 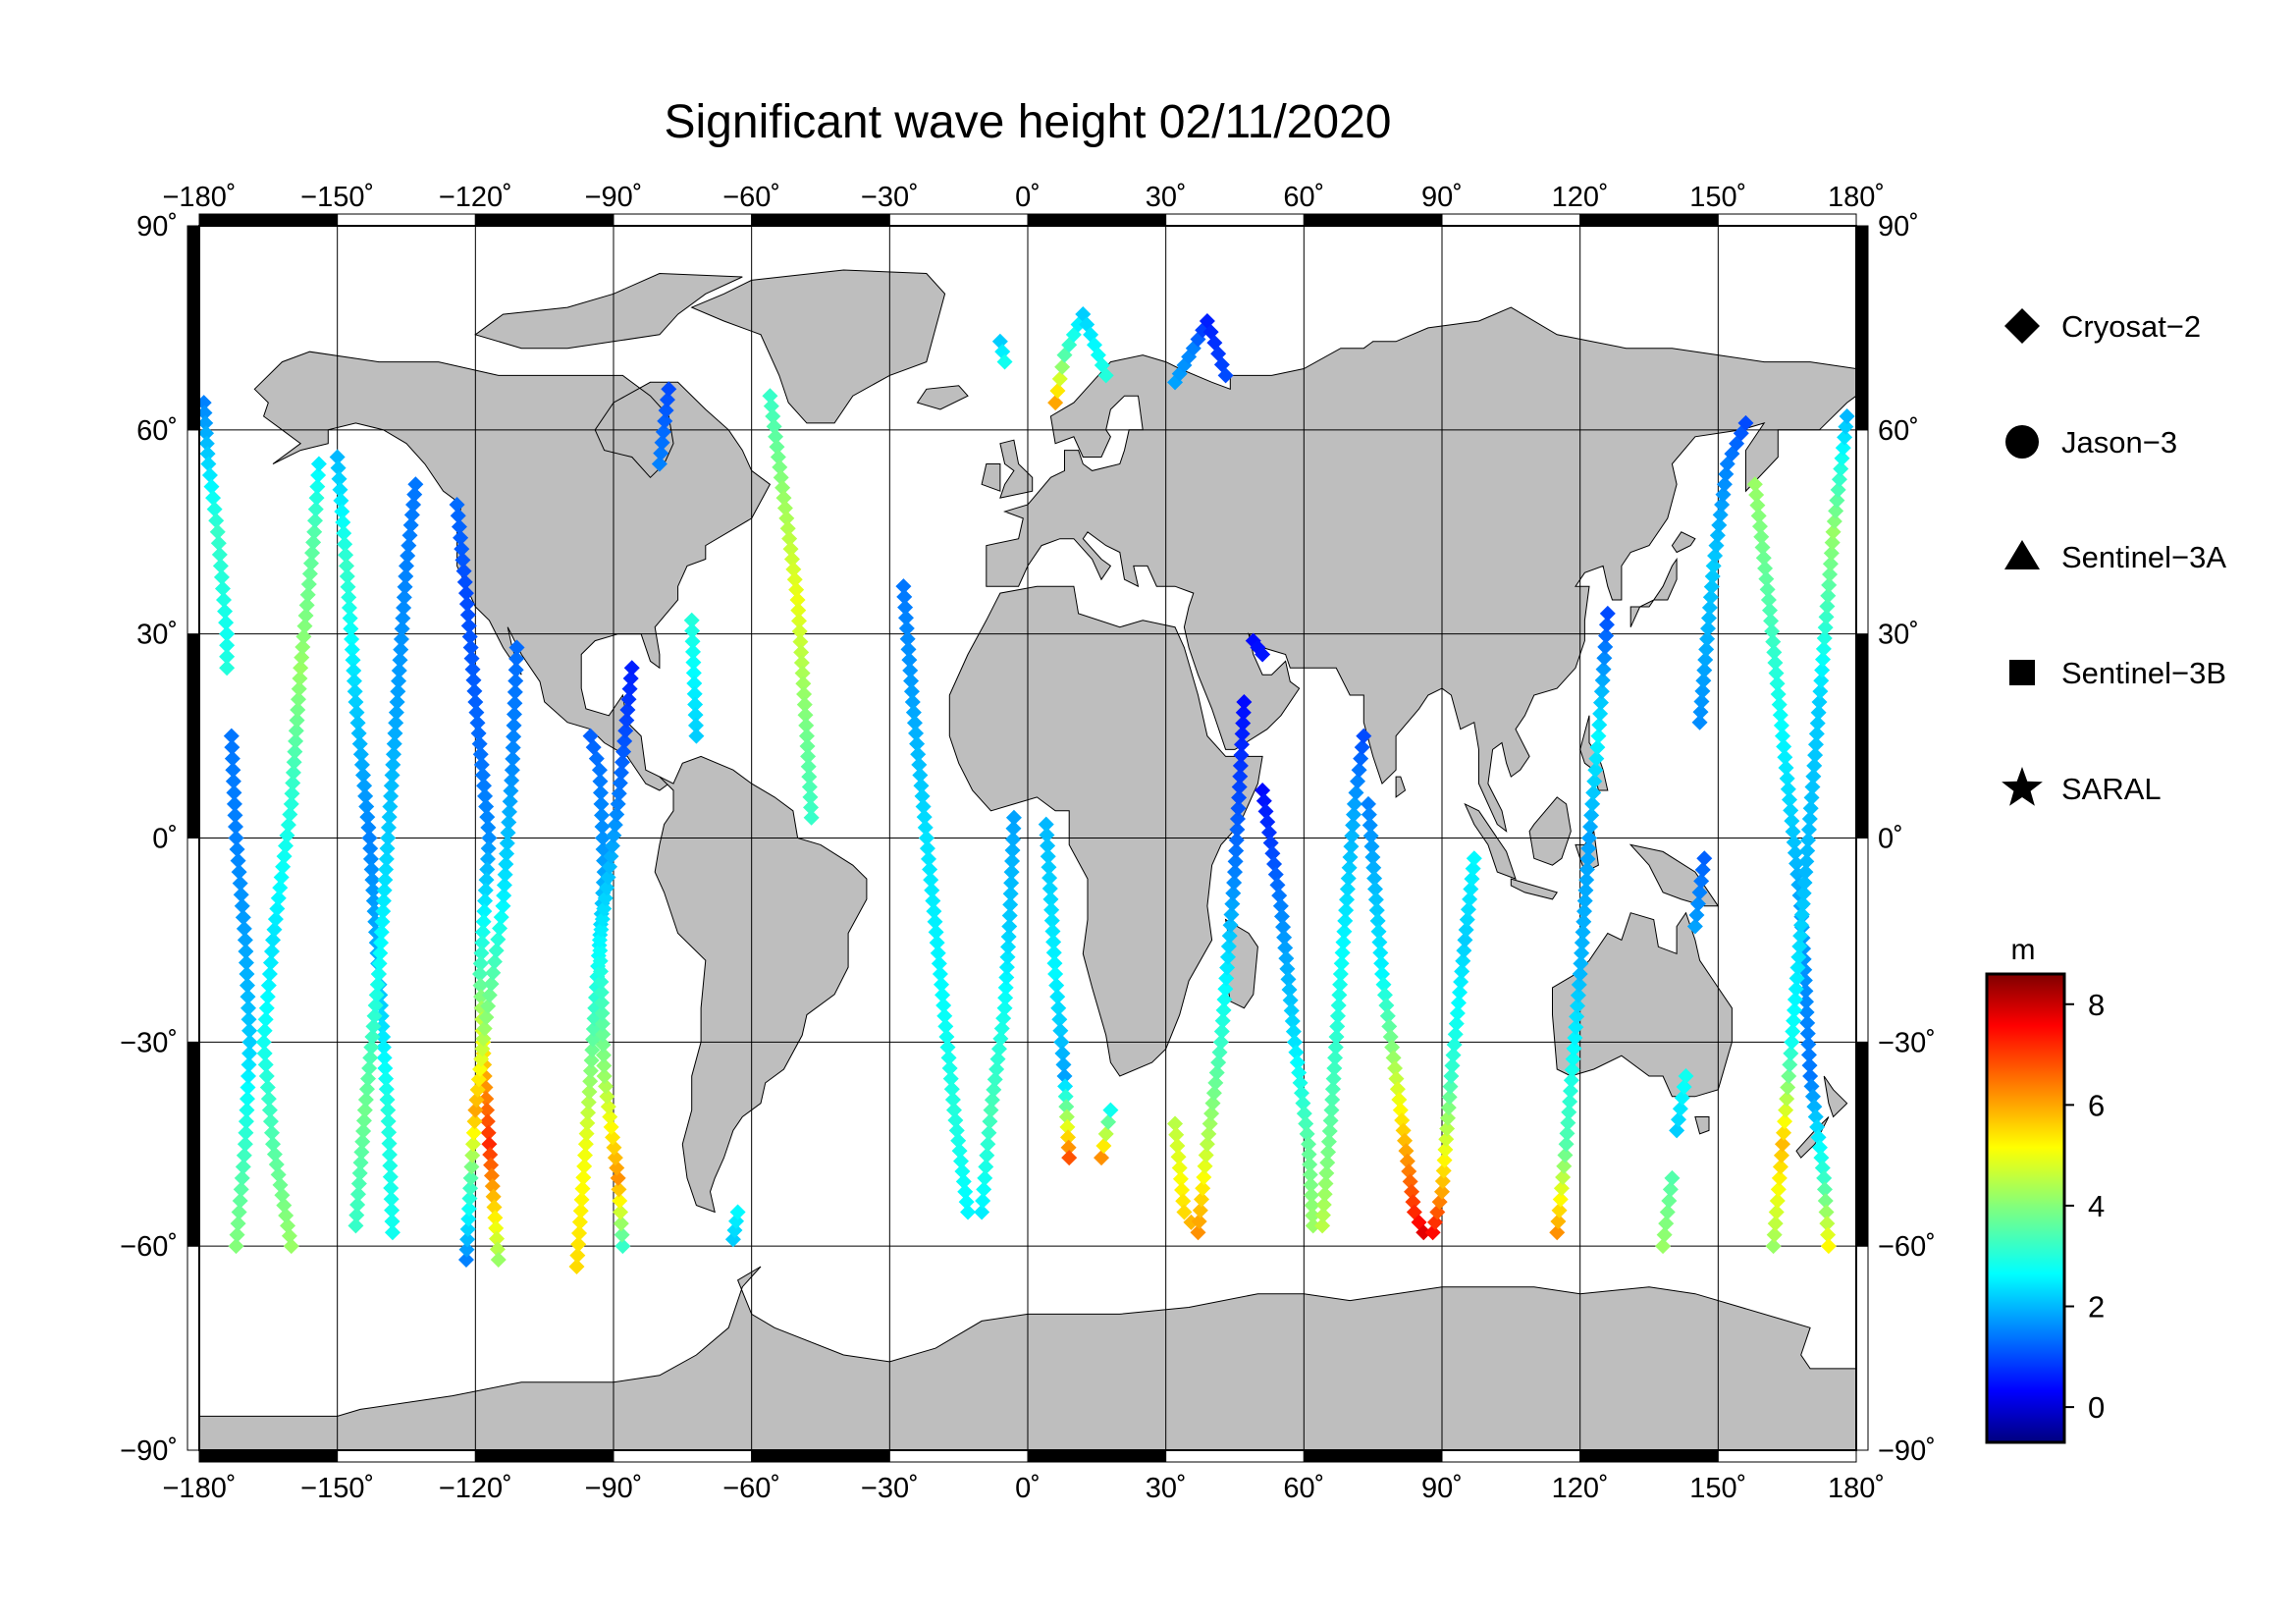 What do you see at coordinates (614, 1488) in the screenshot?
I see `lon-tick-label-bottom: −90˚` at bounding box center [614, 1488].